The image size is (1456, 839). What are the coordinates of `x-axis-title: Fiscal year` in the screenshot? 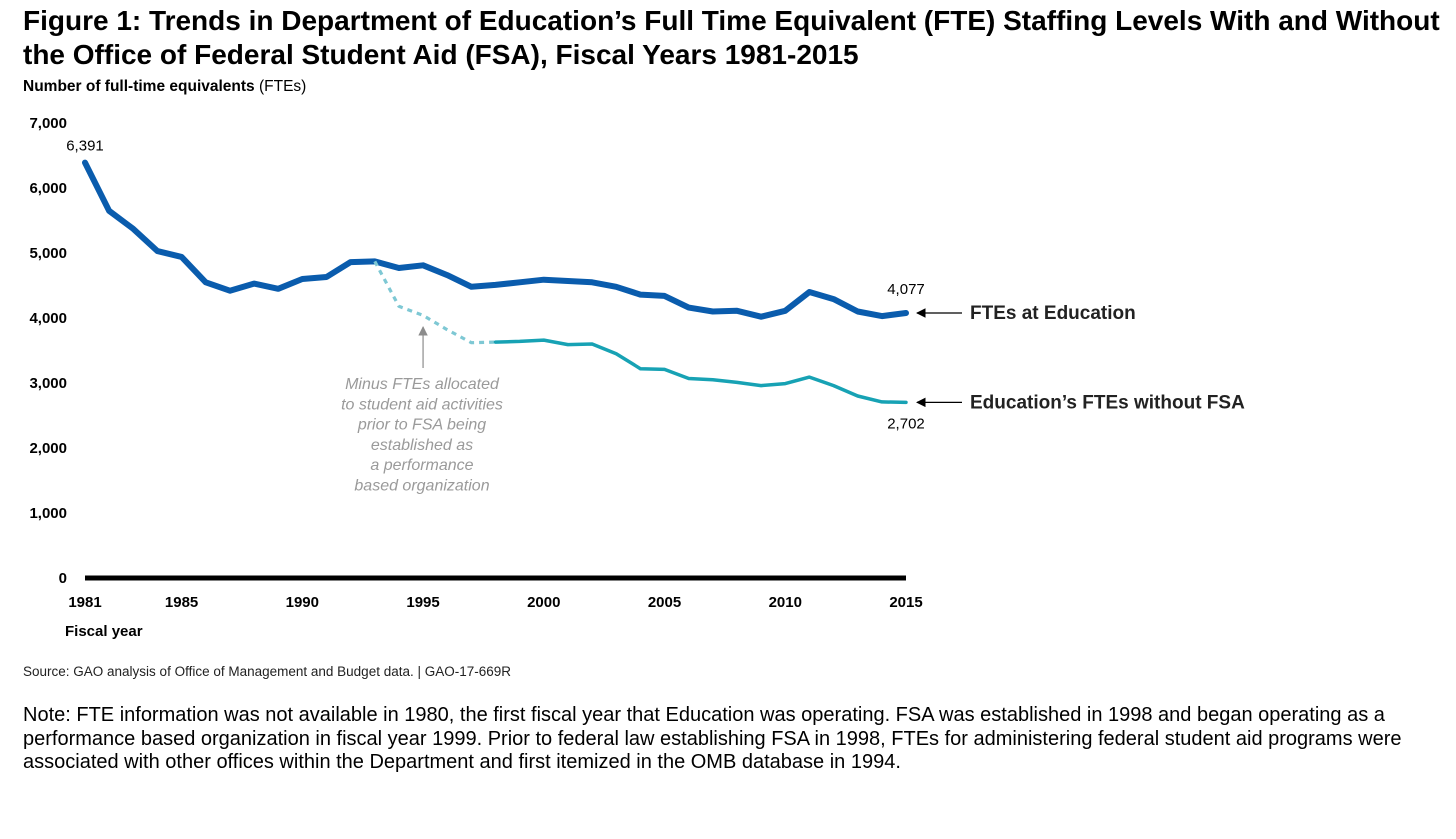 It's located at (104, 631).